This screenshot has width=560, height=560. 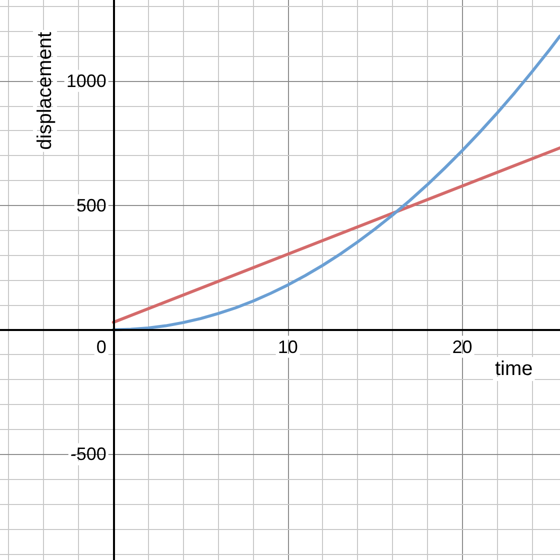 What do you see at coordinates (86, 80) in the screenshot?
I see `y-tick-label: 1000` at bounding box center [86, 80].